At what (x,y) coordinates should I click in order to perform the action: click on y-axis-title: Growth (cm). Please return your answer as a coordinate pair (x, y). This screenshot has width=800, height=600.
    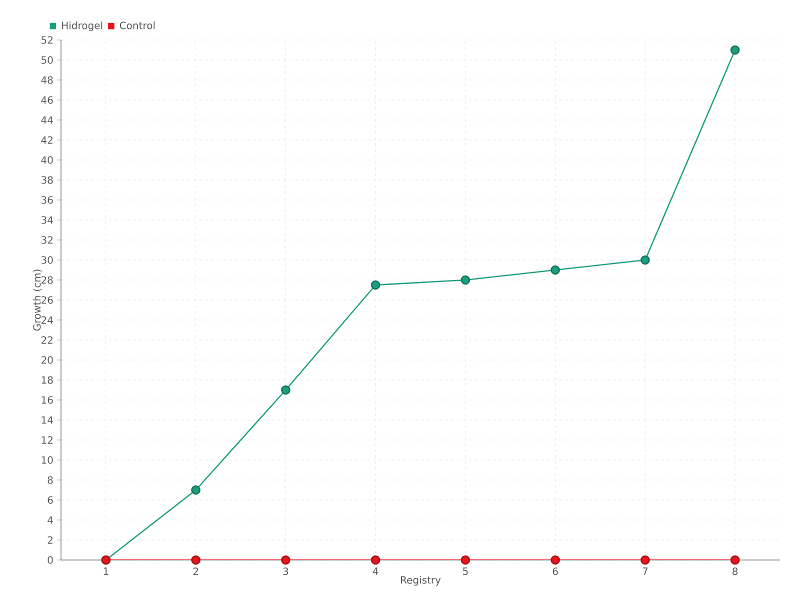
    Looking at the image, I should click on (37, 300).